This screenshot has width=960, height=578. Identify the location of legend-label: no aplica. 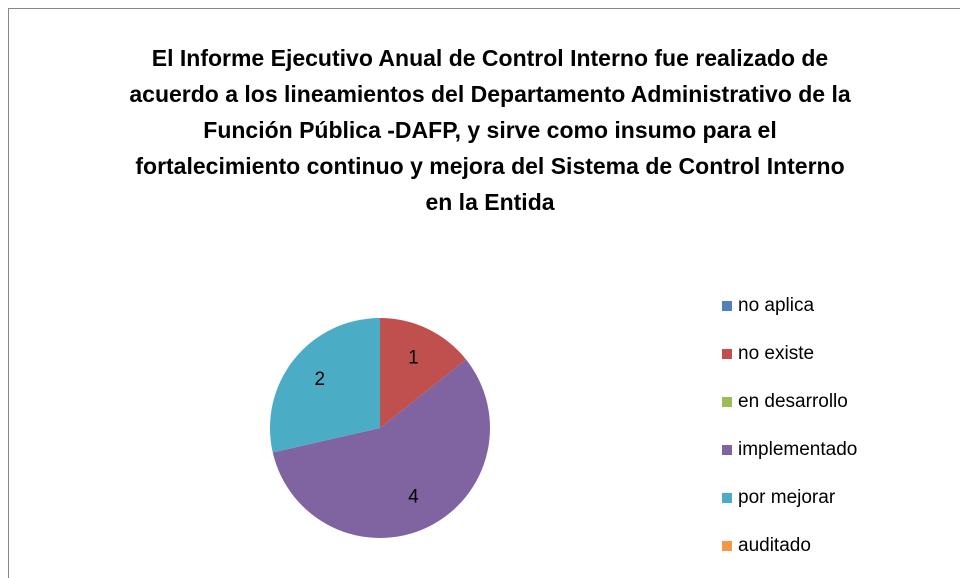
(776, 305).